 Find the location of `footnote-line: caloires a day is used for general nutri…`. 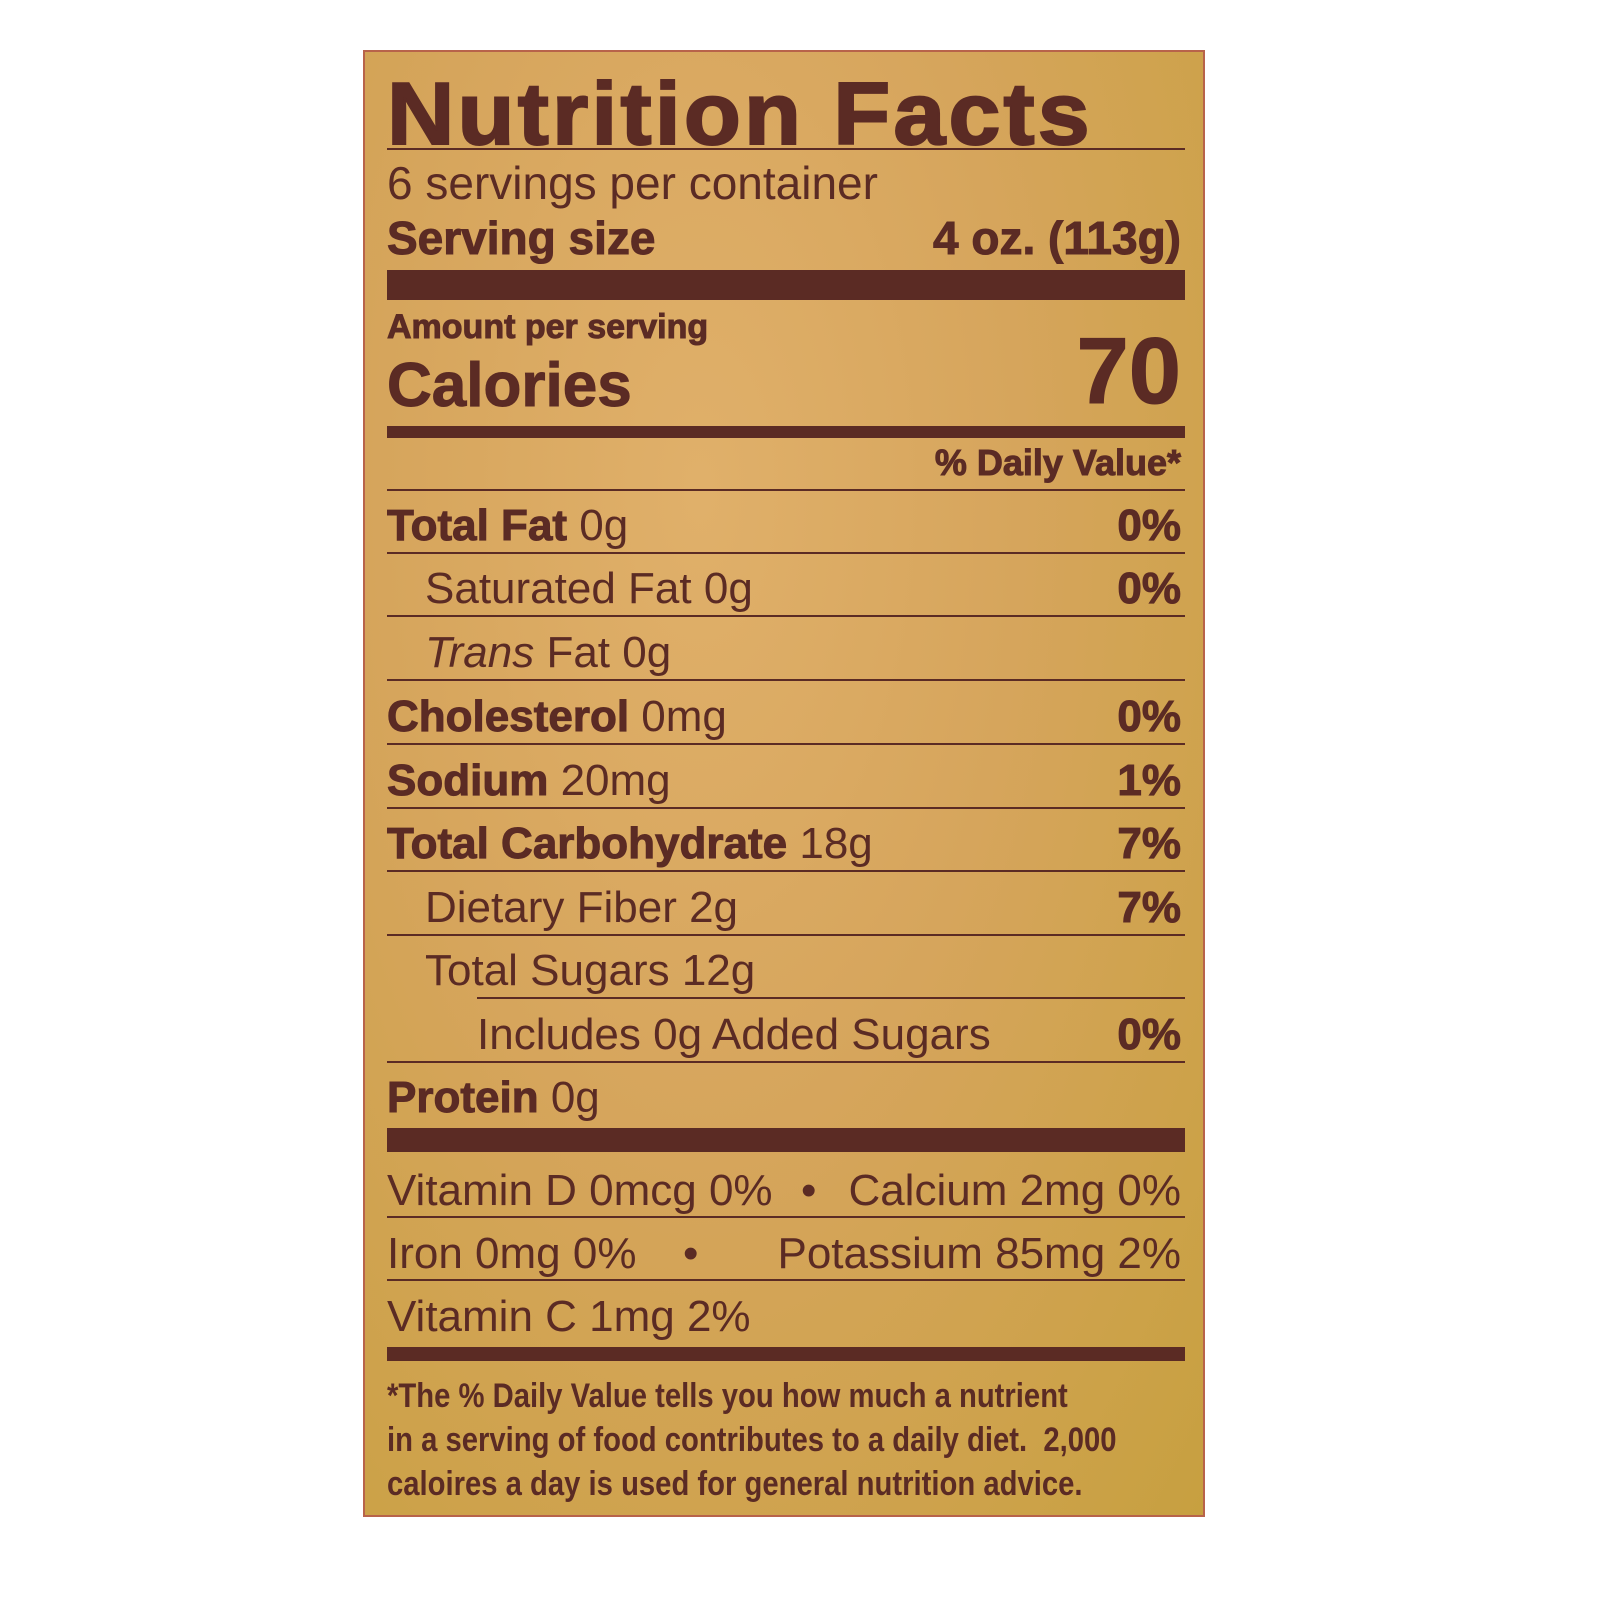

footnote-line: caloires a day is used for general nutri… is located at coordinates (735, 1484).